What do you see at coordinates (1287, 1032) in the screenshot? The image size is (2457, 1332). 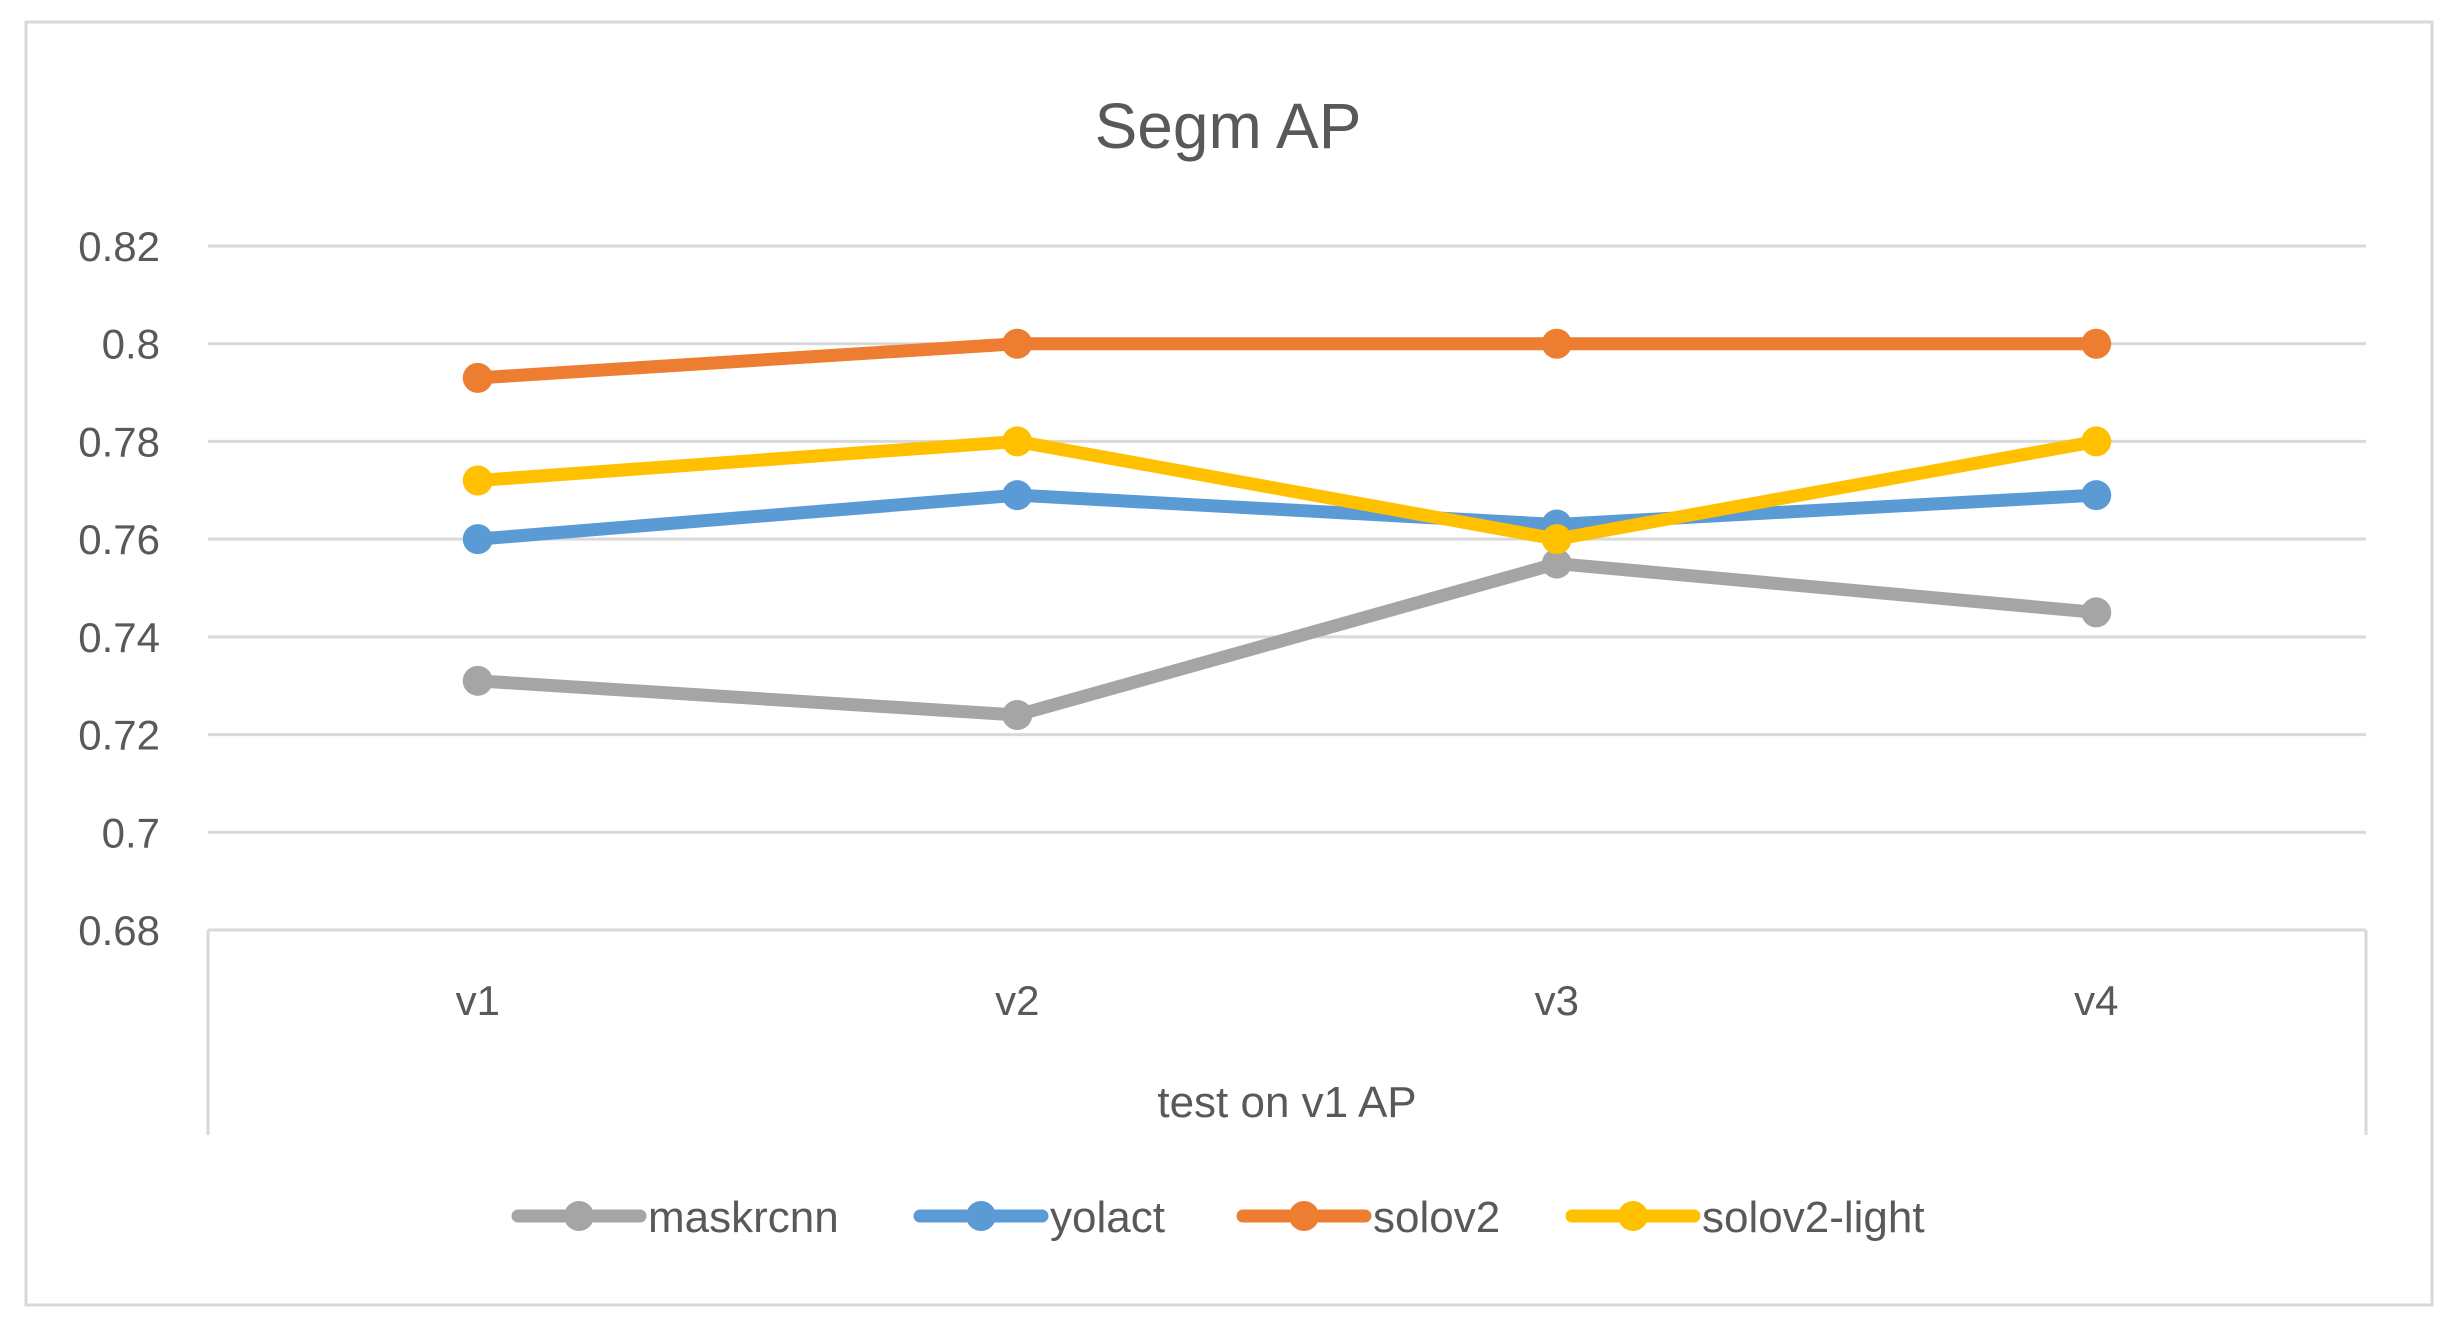 I see `category-axis-box` at bounding box center [1287, 1032].